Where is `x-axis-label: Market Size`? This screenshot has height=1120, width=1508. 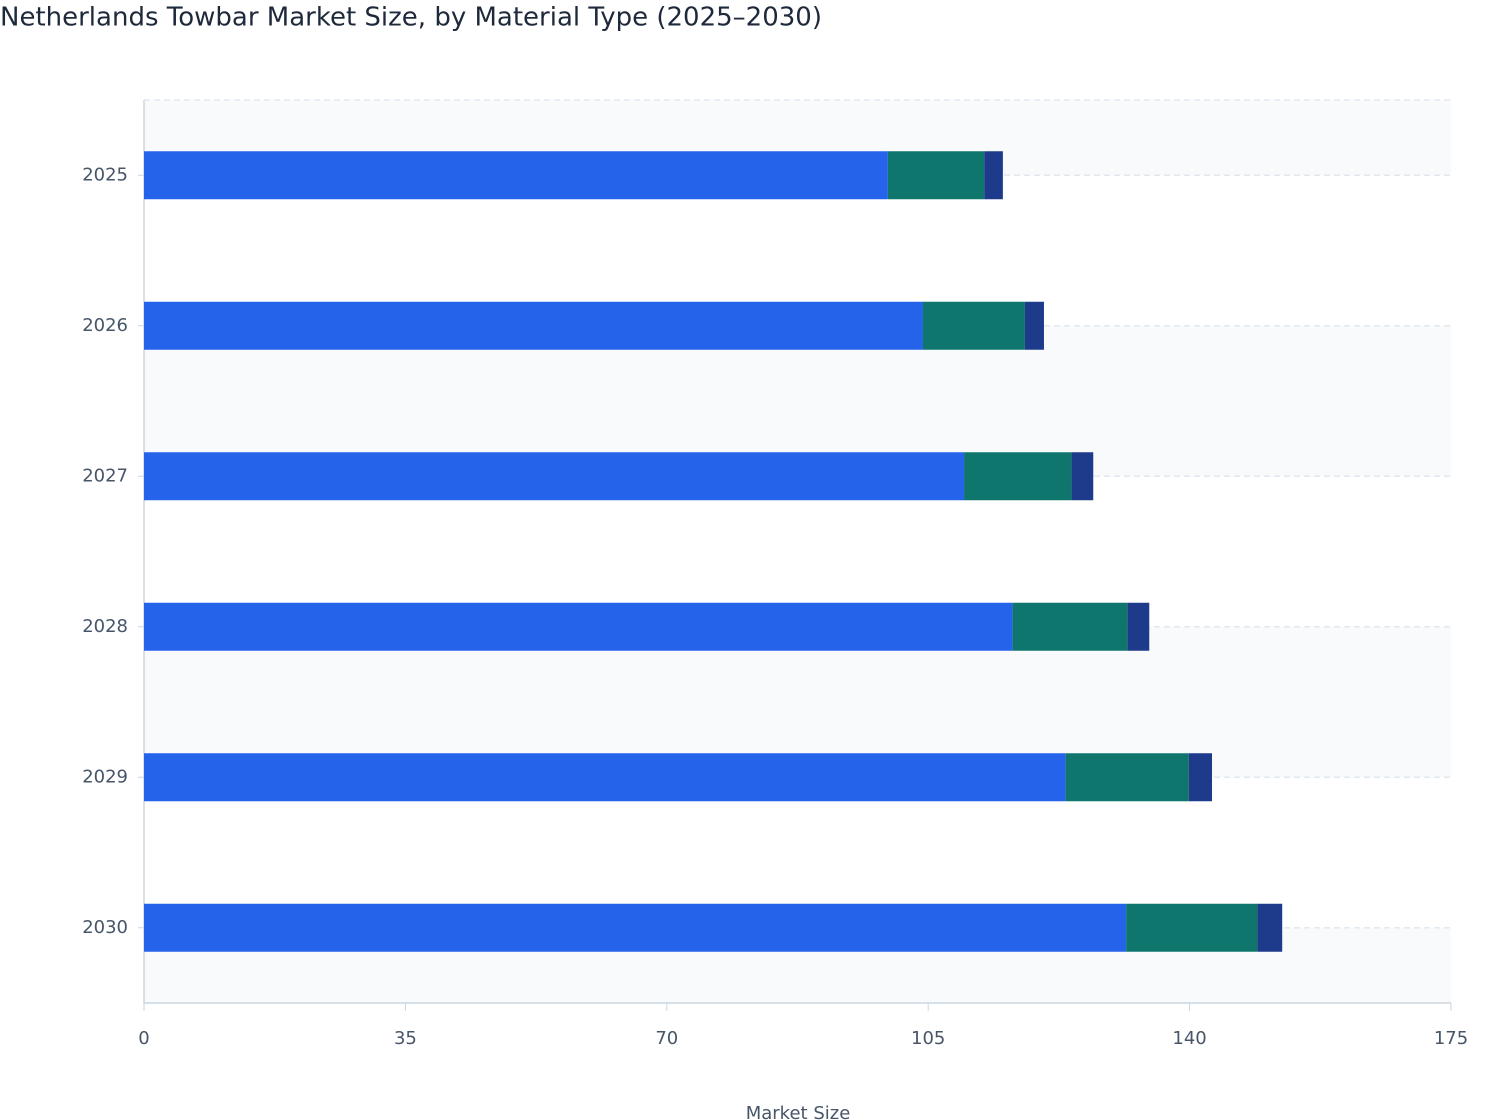
x-axis-label: Market Size is located at coordinates (798, 1111).